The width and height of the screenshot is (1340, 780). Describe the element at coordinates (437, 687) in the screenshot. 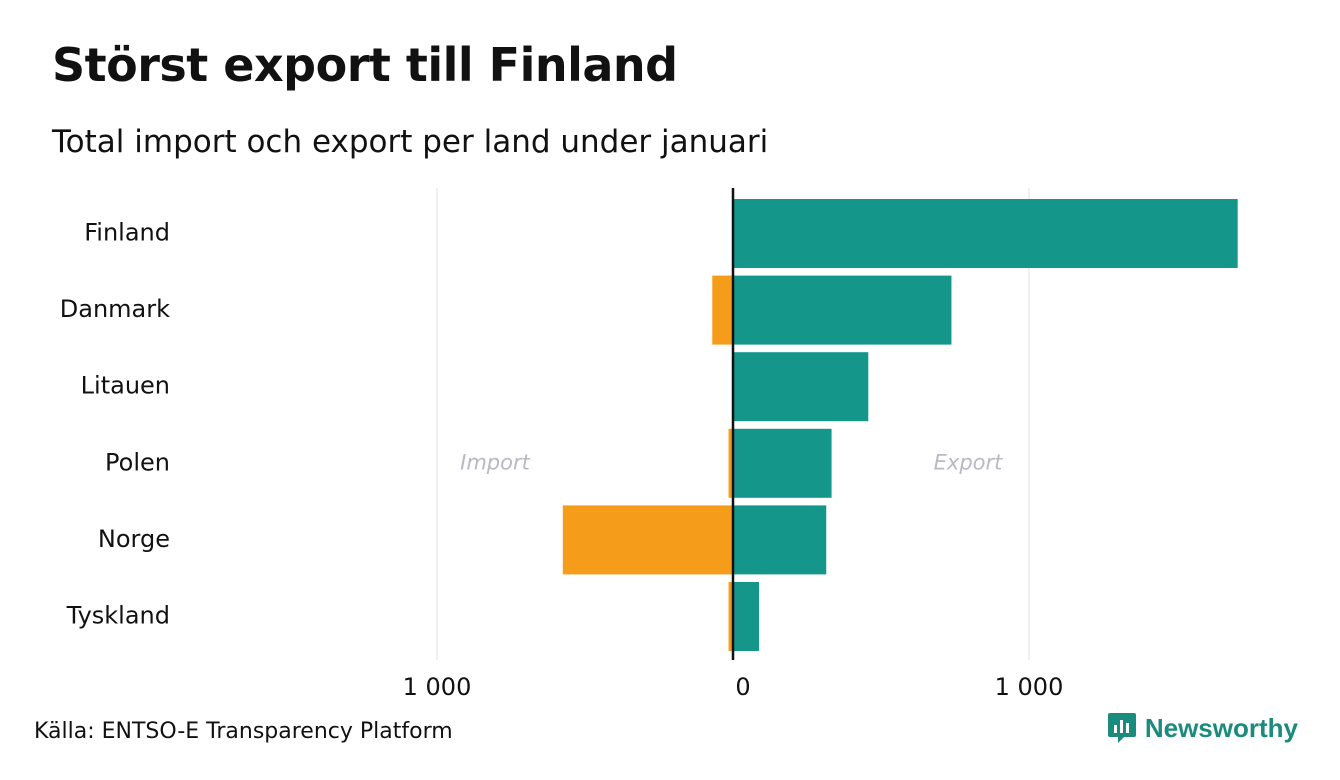

I see `x-tick-label-0: 1 000` at that location.